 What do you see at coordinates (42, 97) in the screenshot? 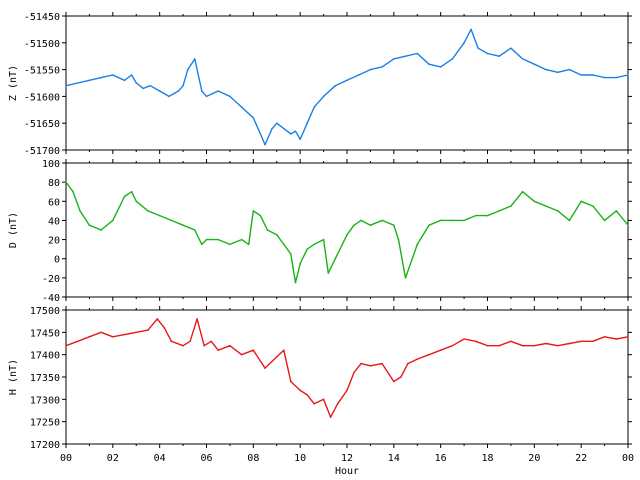
I see `y-tick-label-z-nt: -51600` at bounding box center [42, 97].